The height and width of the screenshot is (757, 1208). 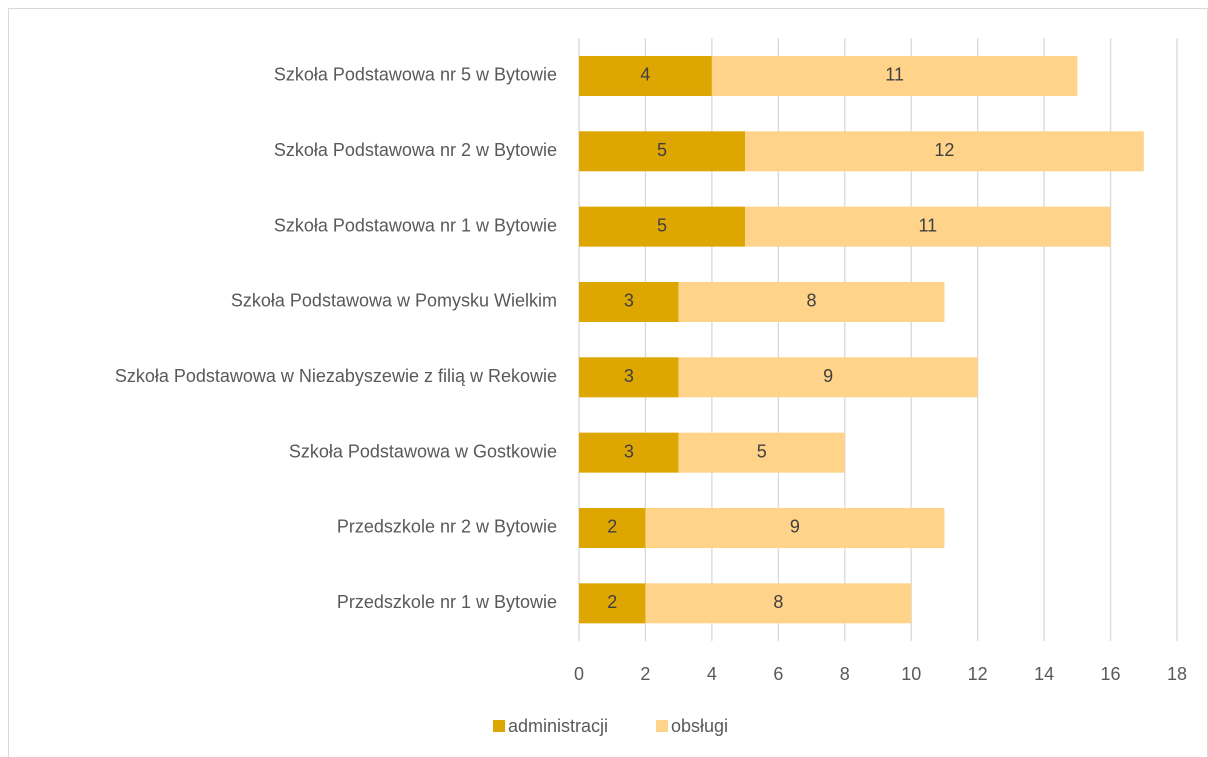 What do you see at coordinates (415, 150) in the screenshot?
I see `y-tick-label: Szkoła Podstawowa nr 2 w Bytowie` at bounding box center [415, 150].